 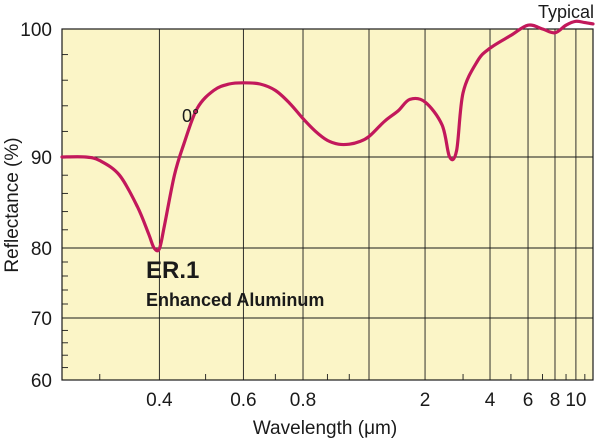 I want to click on x-axis-title: Wavelength (μm), so click(x=325, y=428).